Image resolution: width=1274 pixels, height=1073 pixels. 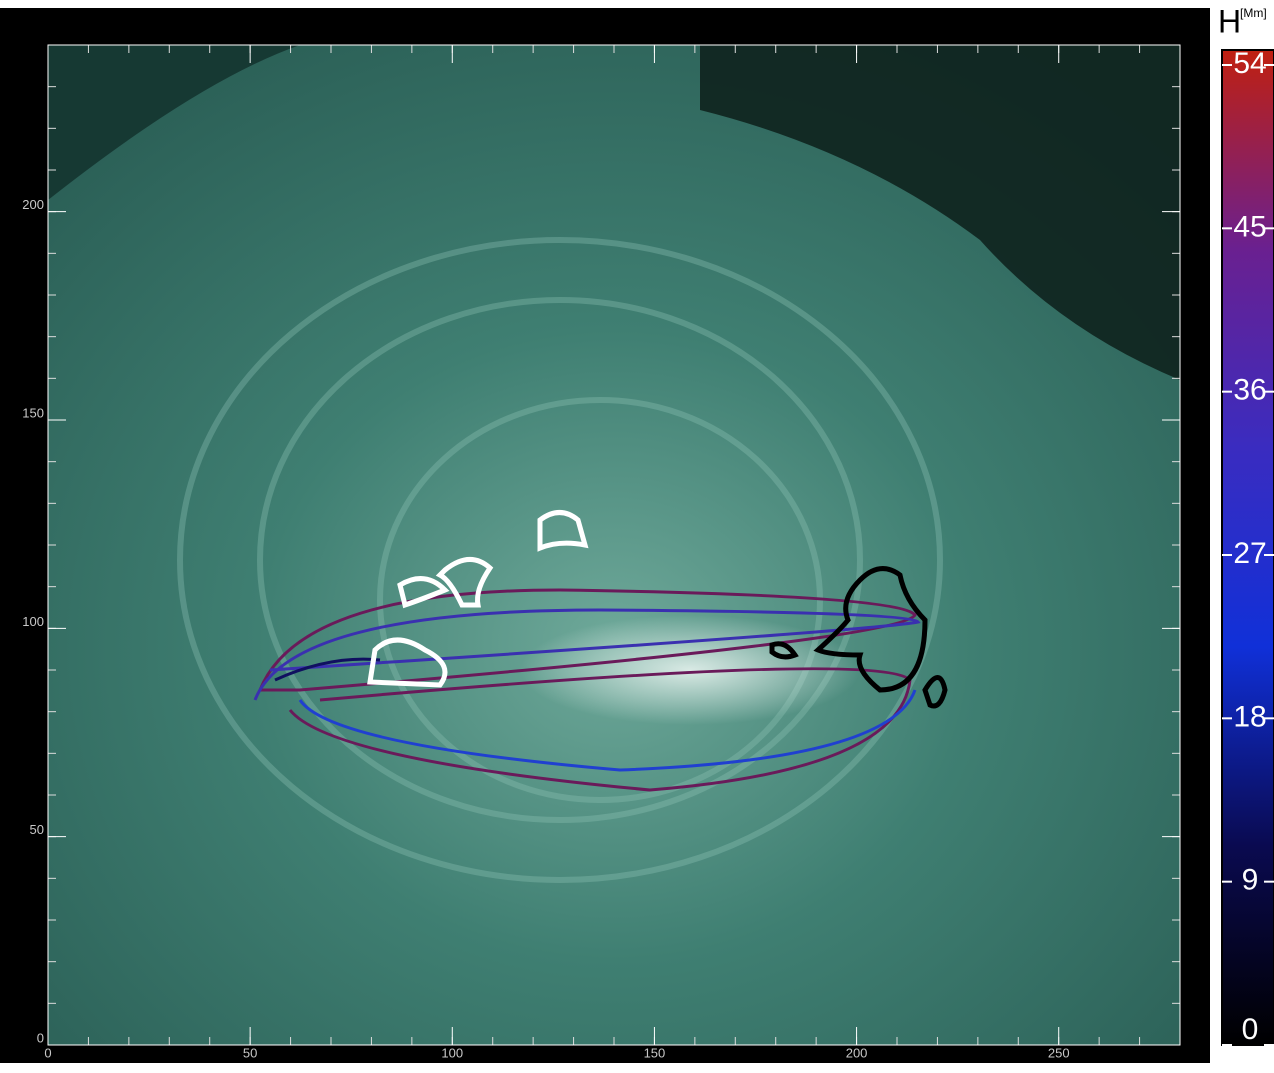 I want to click on colorbar-tick-label: 0, so click(x=1250, y=1029).